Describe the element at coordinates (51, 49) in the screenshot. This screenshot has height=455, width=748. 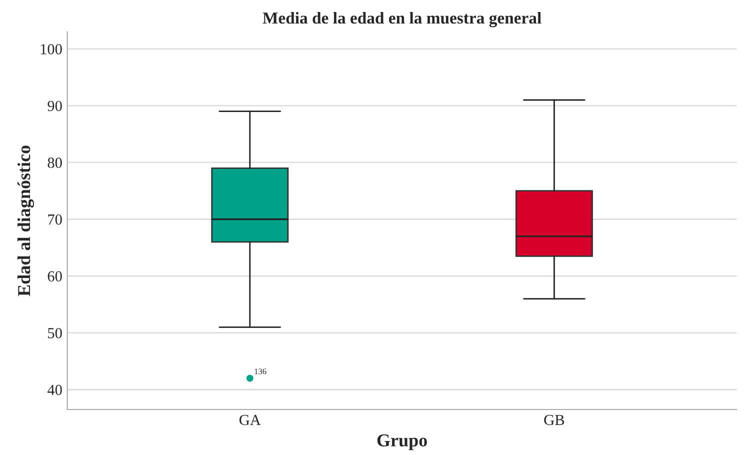
I see `y-tick-label: 100` at that location.